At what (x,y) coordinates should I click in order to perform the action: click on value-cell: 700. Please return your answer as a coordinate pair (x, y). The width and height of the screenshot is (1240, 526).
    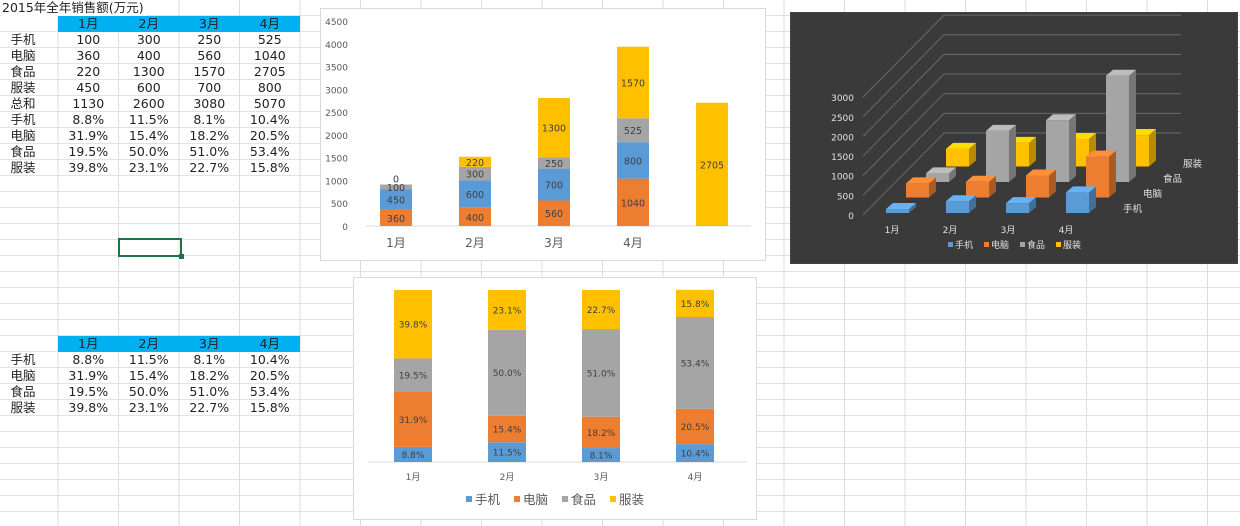
    Looking at the image, I should click on (209, 87).